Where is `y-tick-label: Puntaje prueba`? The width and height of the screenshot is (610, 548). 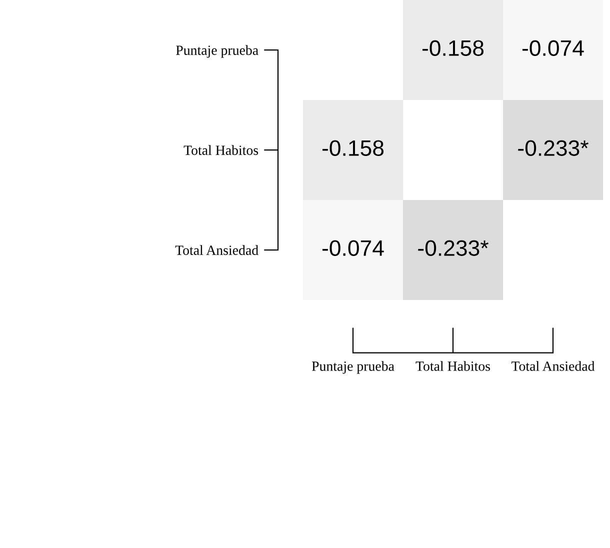
y-tick-label: Puntaje prueba is located at coordinates (217, 51).